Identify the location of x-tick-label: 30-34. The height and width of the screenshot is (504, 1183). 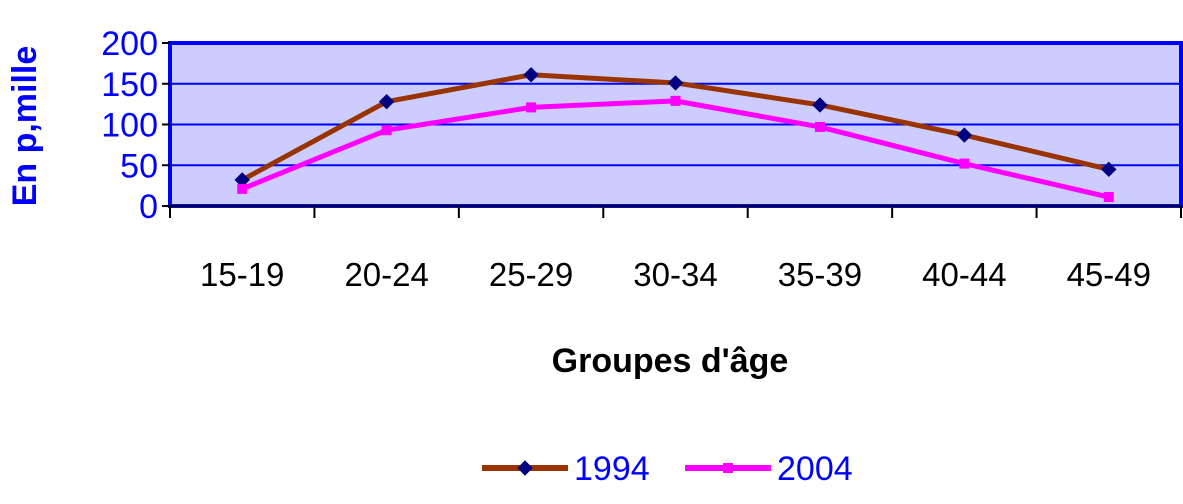
(675, 274).